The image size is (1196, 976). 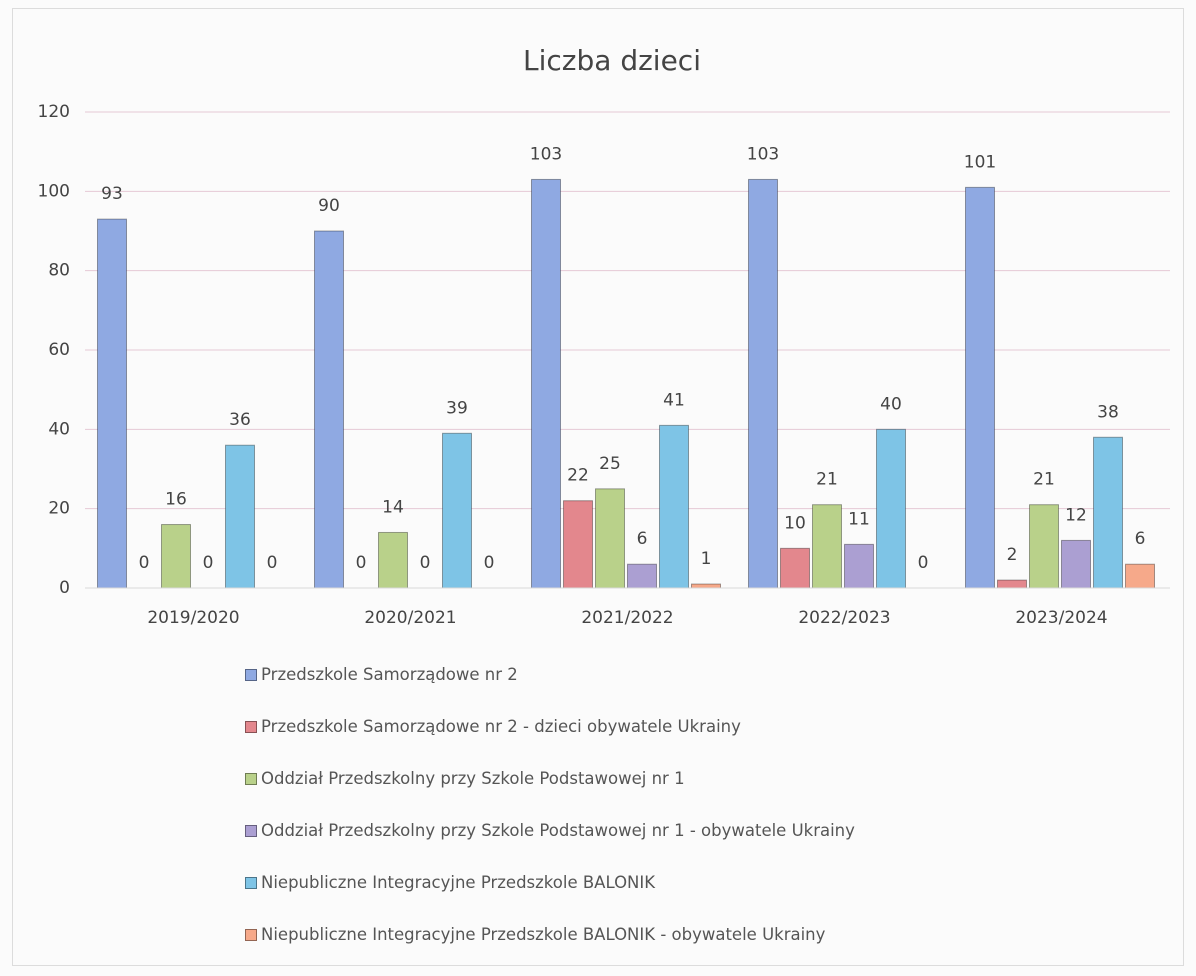 What do you see at coordinates (610, 464) in the screenshot?
I see `data-label: 25` at bounding box center [610, 464].